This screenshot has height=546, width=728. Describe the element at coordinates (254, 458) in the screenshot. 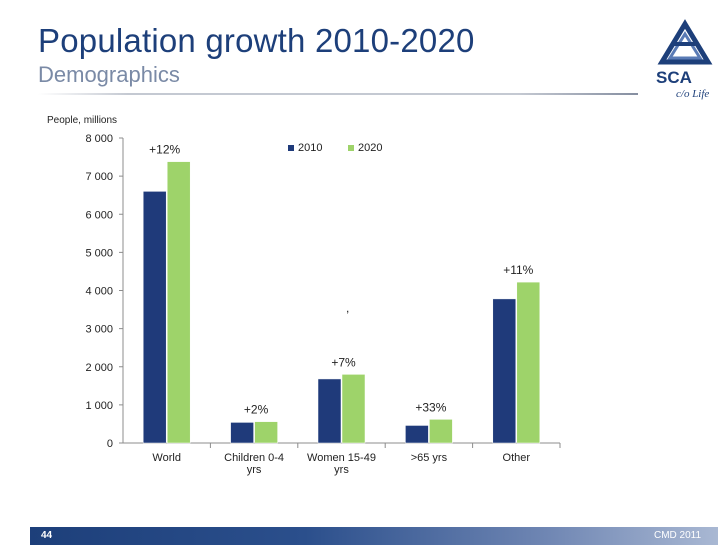

I see `x-tick-label: Children 0-4` at that location.